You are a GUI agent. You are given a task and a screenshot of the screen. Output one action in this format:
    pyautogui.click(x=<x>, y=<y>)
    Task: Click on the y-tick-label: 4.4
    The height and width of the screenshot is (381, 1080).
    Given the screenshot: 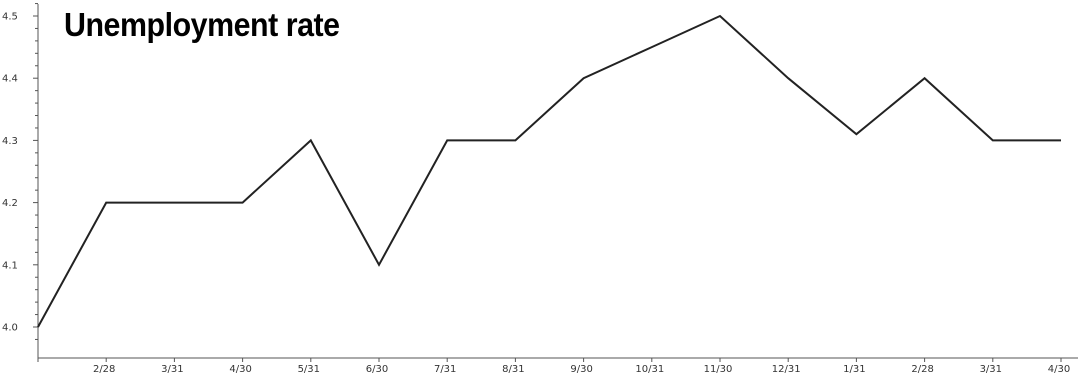 What is the action you would take?
    pyautogui.click(x=10, y=79)
    